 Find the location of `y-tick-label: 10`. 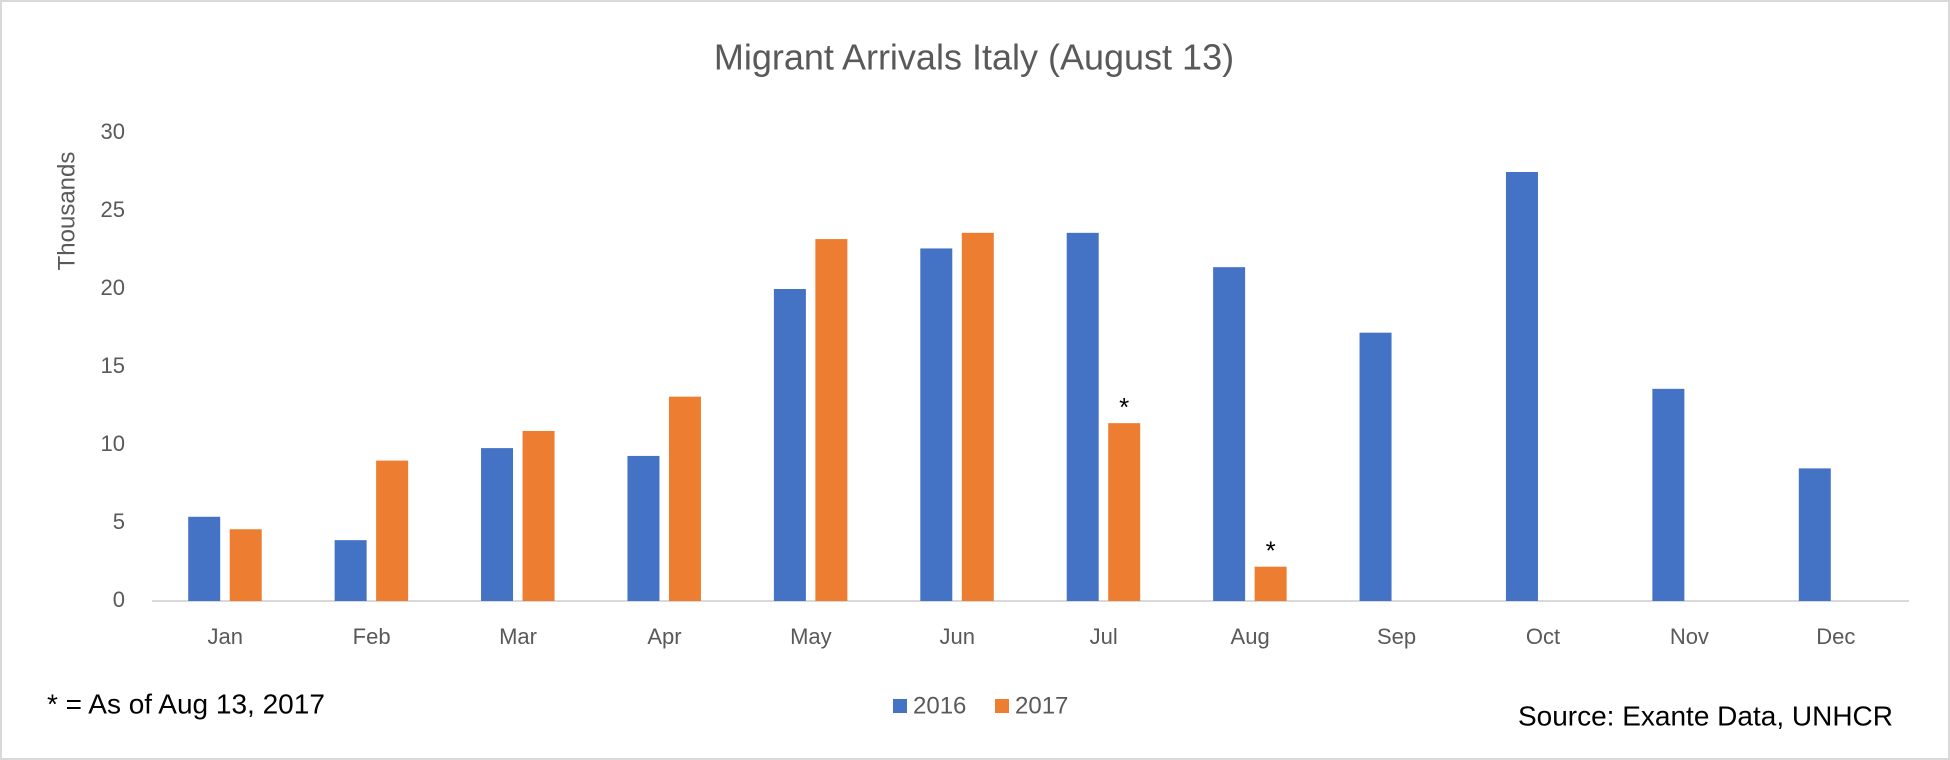

y-tick-label: 10 is located at coordinates (113, 443).